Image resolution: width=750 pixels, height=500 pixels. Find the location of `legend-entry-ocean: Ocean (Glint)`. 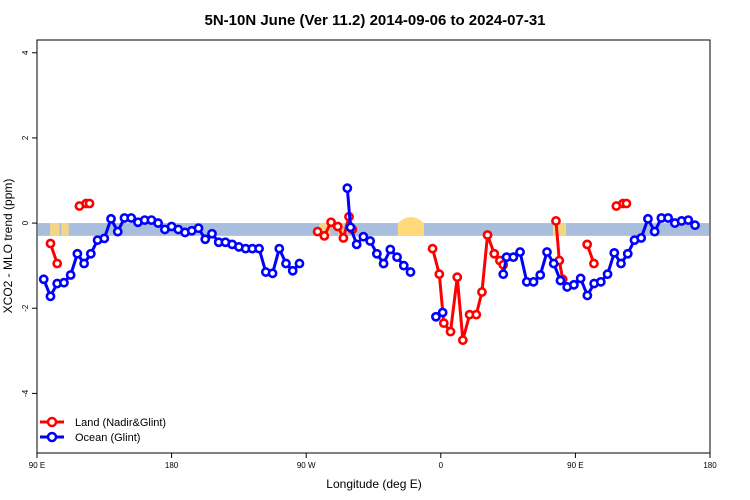

legend-entry-ocean: Ocean (Glint) is located at coordinates (90, 437).